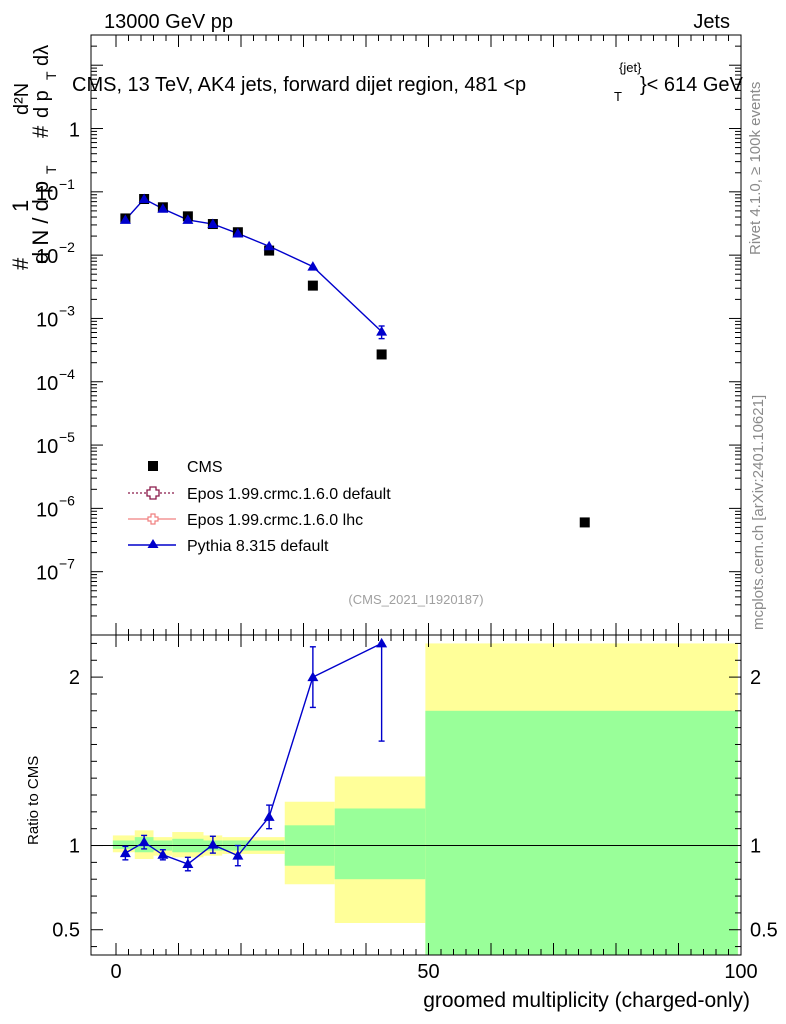 This screenshot has width=786, height=1024. I want to click on plot-title-tail: }< 614 GeV, so click(692, 85).